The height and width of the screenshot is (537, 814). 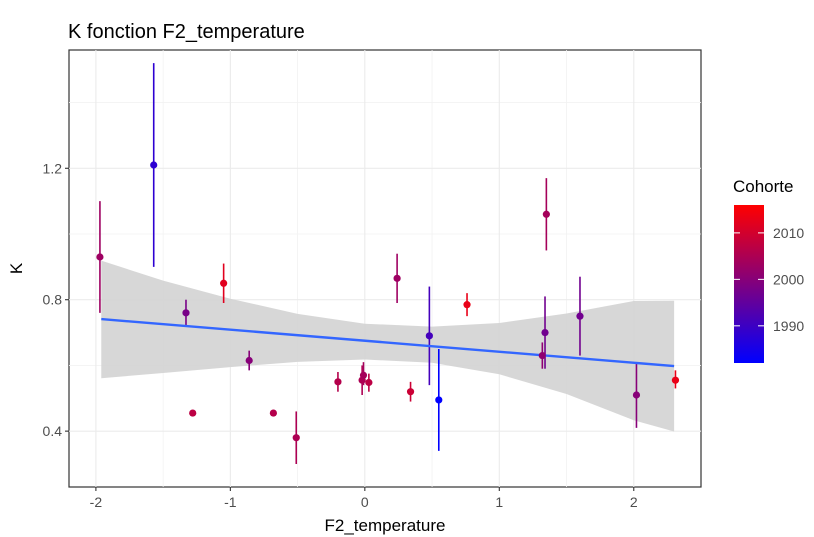 I want to click on x-tick-label: 1, so click(x=499, y=502).